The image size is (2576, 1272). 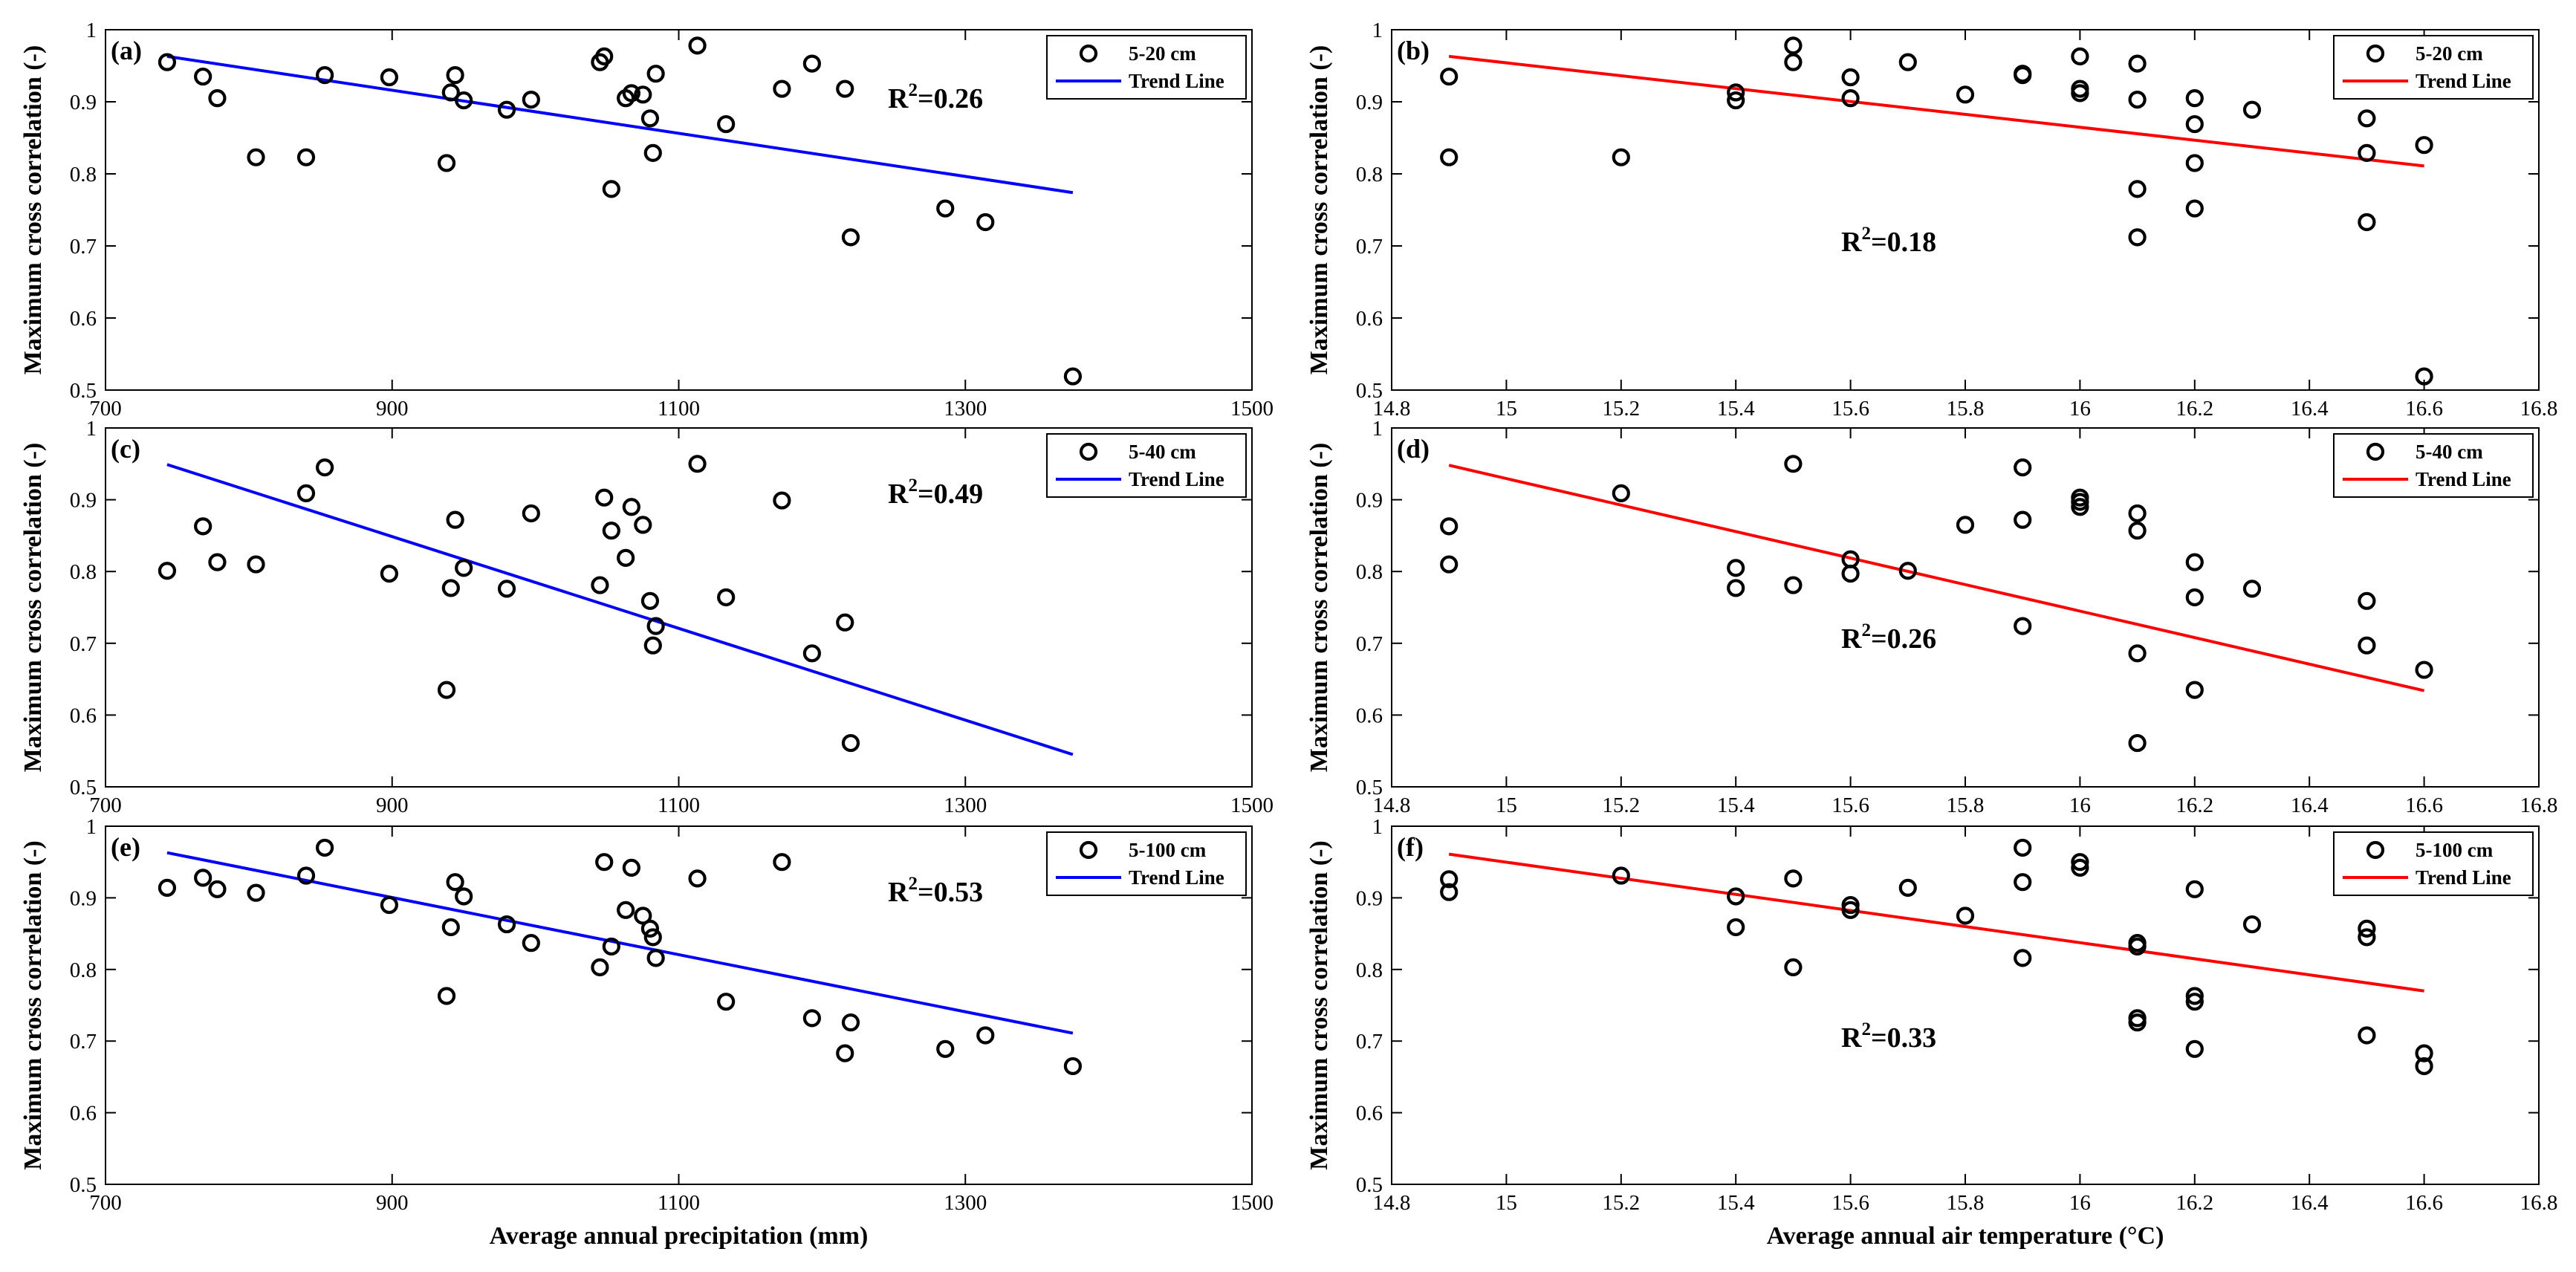 I want to click on panel-d-legend-line-label: Trend Line, so click(x=2463, y=479).